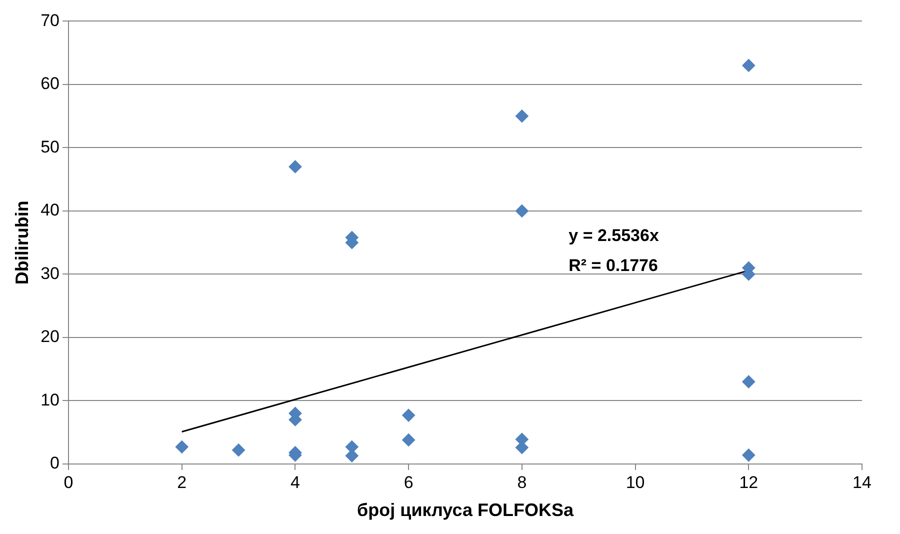 This screenshot has width=900, height=534. I want to click on y-tick-label: 60, so click(50, 84).